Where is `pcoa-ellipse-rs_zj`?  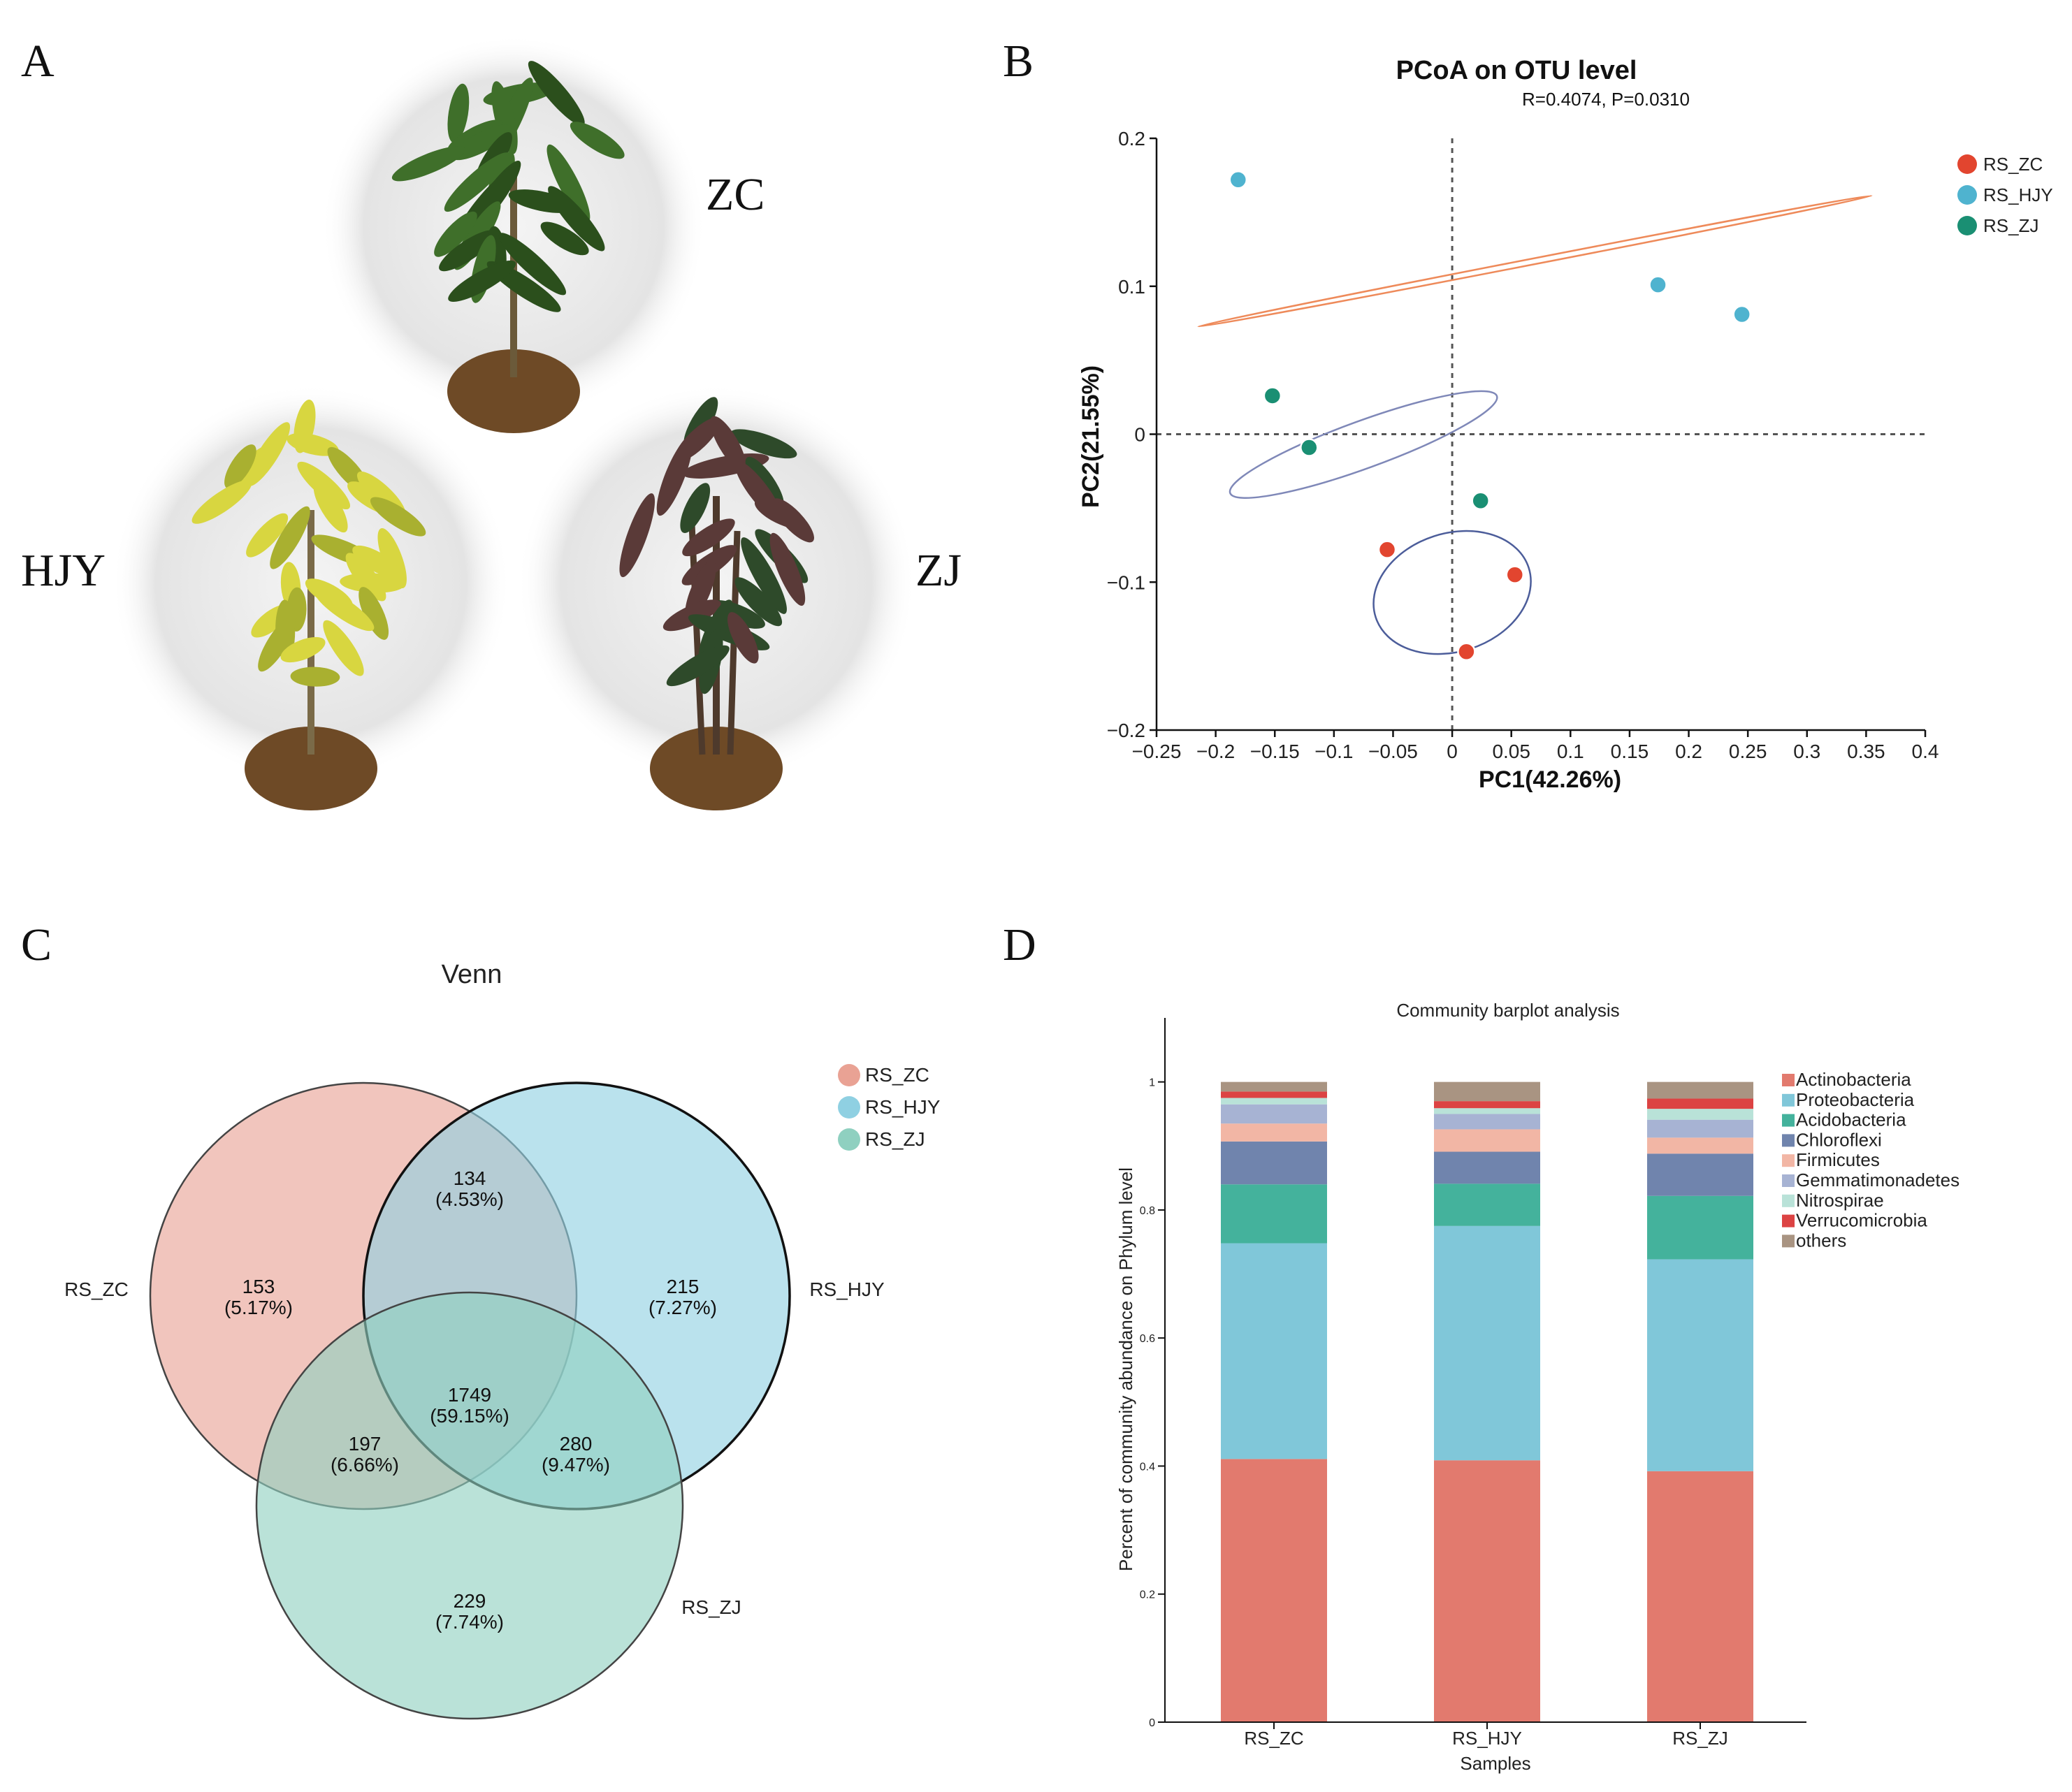 pcoa-ellipse-rs_zj is located at coordinates (1363, 445).